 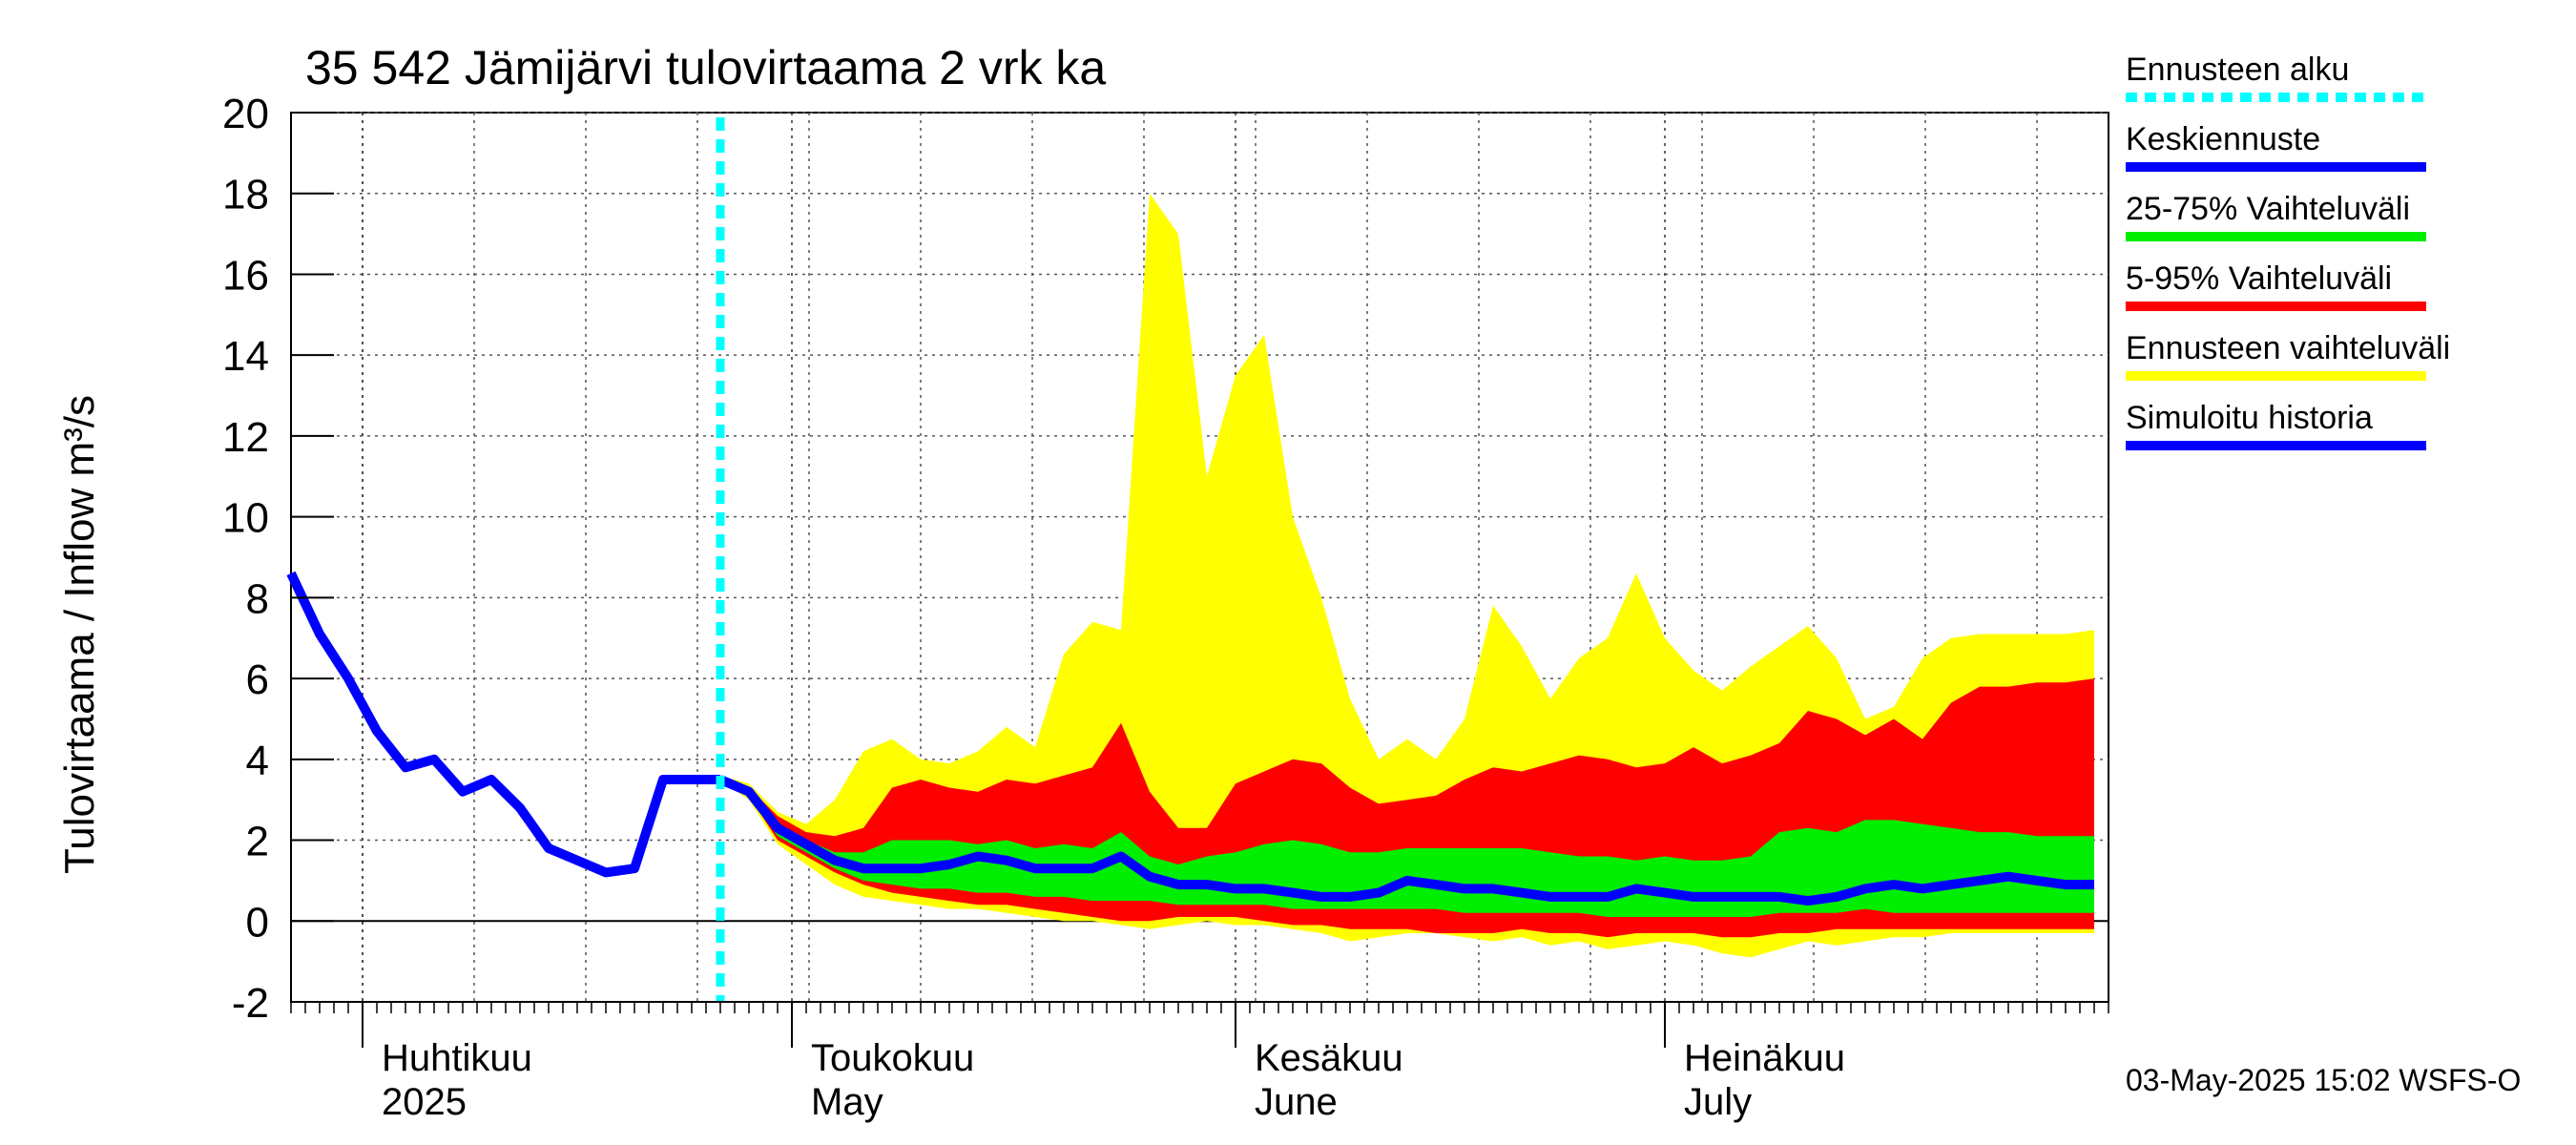 What do you see at coordinates (245, 275) in the screenshot?
I see `y-tick-label: 16` at bounding box center [245, 275].